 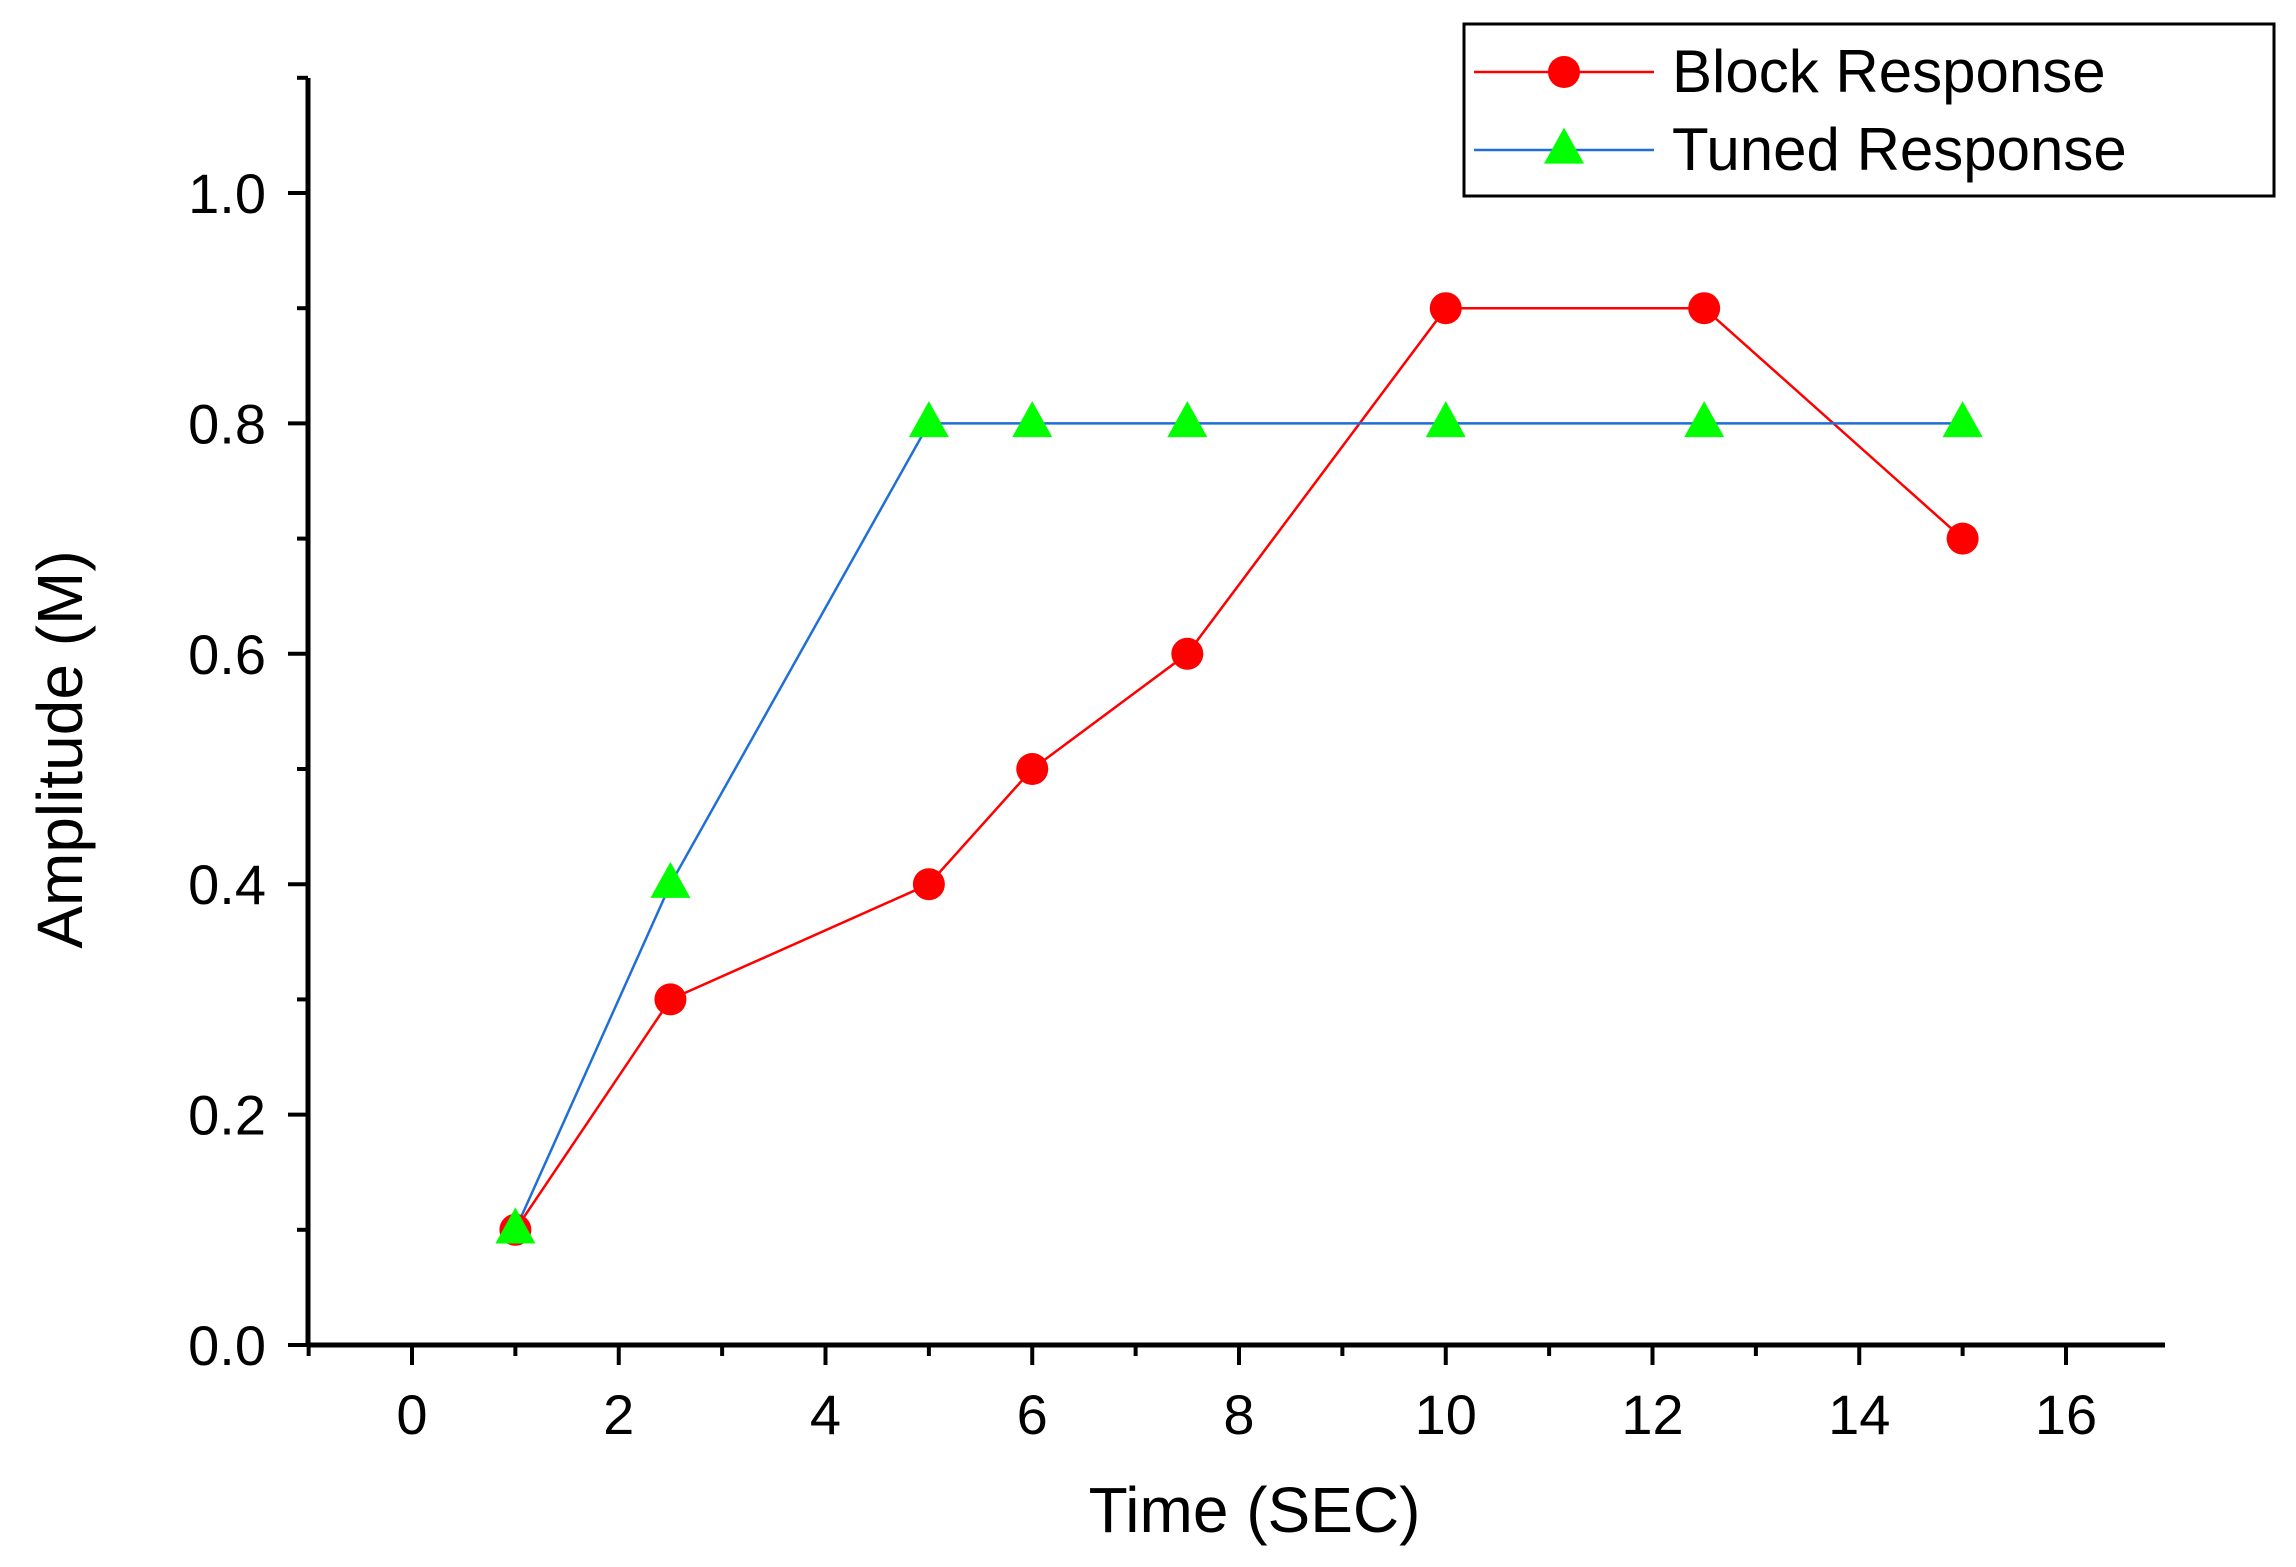 What do you see at coordinates (1899, 149) in the screenshot?
I see `legend-tuned-label: Tuned Response` at bounding box center [1899, 149].